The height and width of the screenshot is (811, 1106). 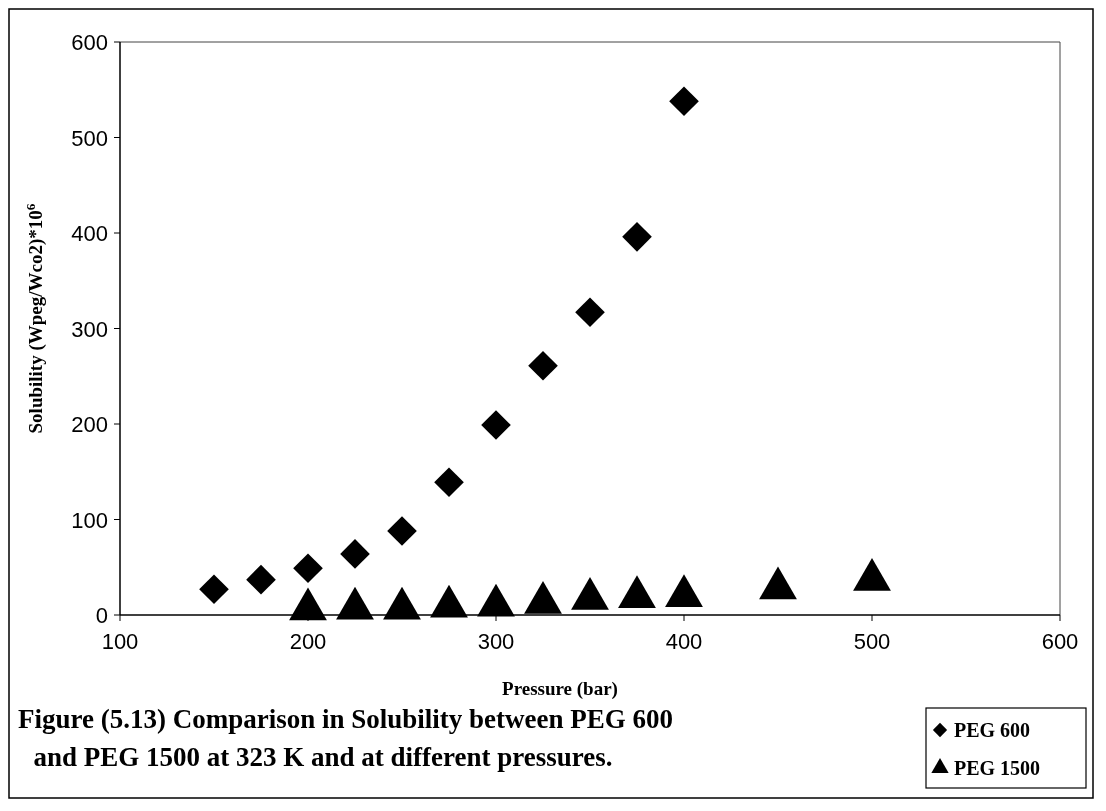 What do you see at coordinates (308, 641) in the screenshot?
I see `x-tick-label: 200` at bounding box center [308, 641].